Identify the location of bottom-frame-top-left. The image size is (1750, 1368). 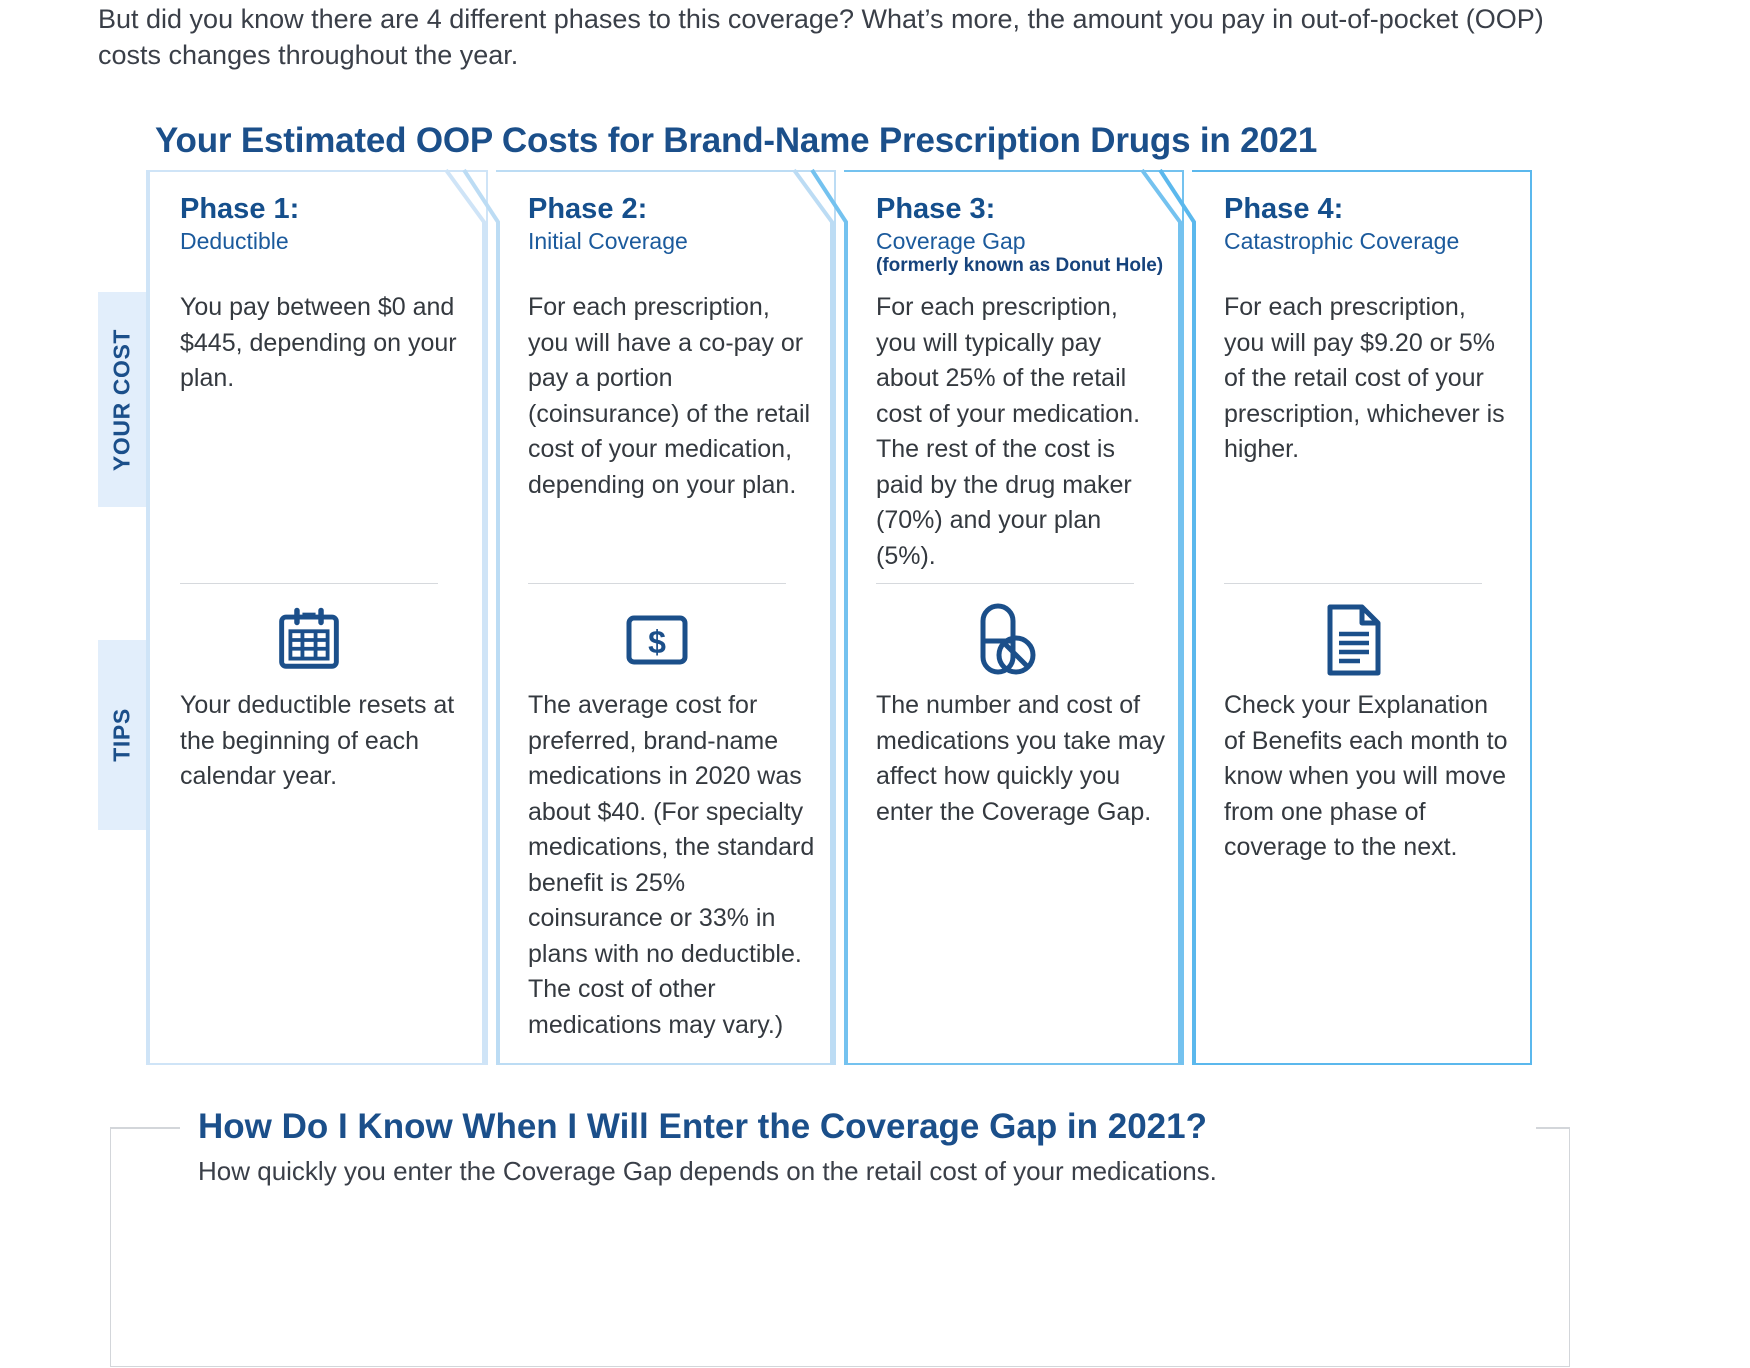
(145, 1128).